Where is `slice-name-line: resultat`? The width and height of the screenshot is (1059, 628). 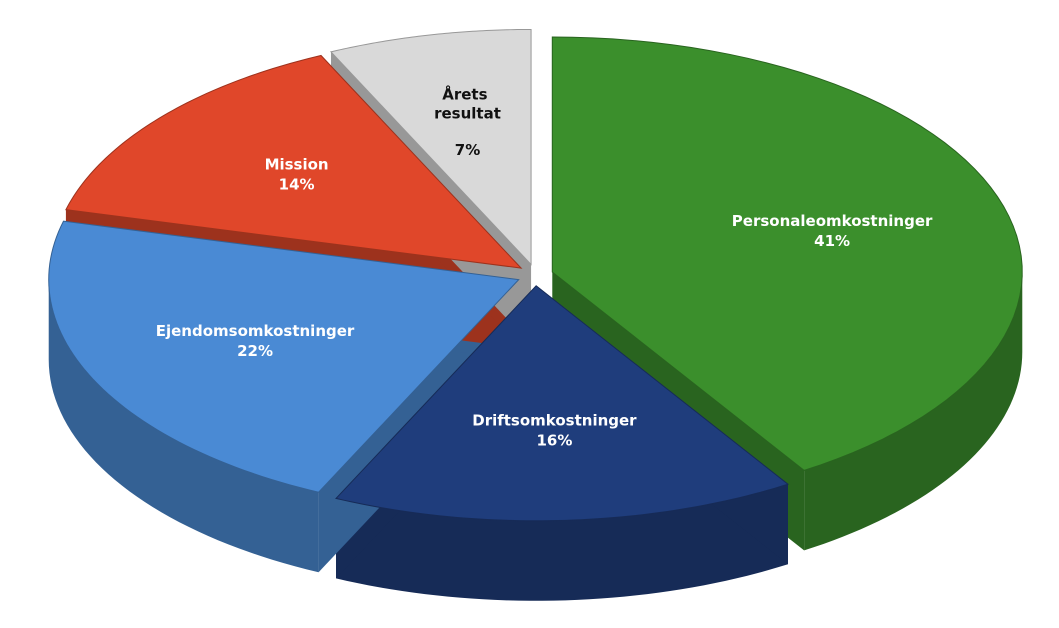 slice-name-line: resultat is located at coordinates (467, 113).